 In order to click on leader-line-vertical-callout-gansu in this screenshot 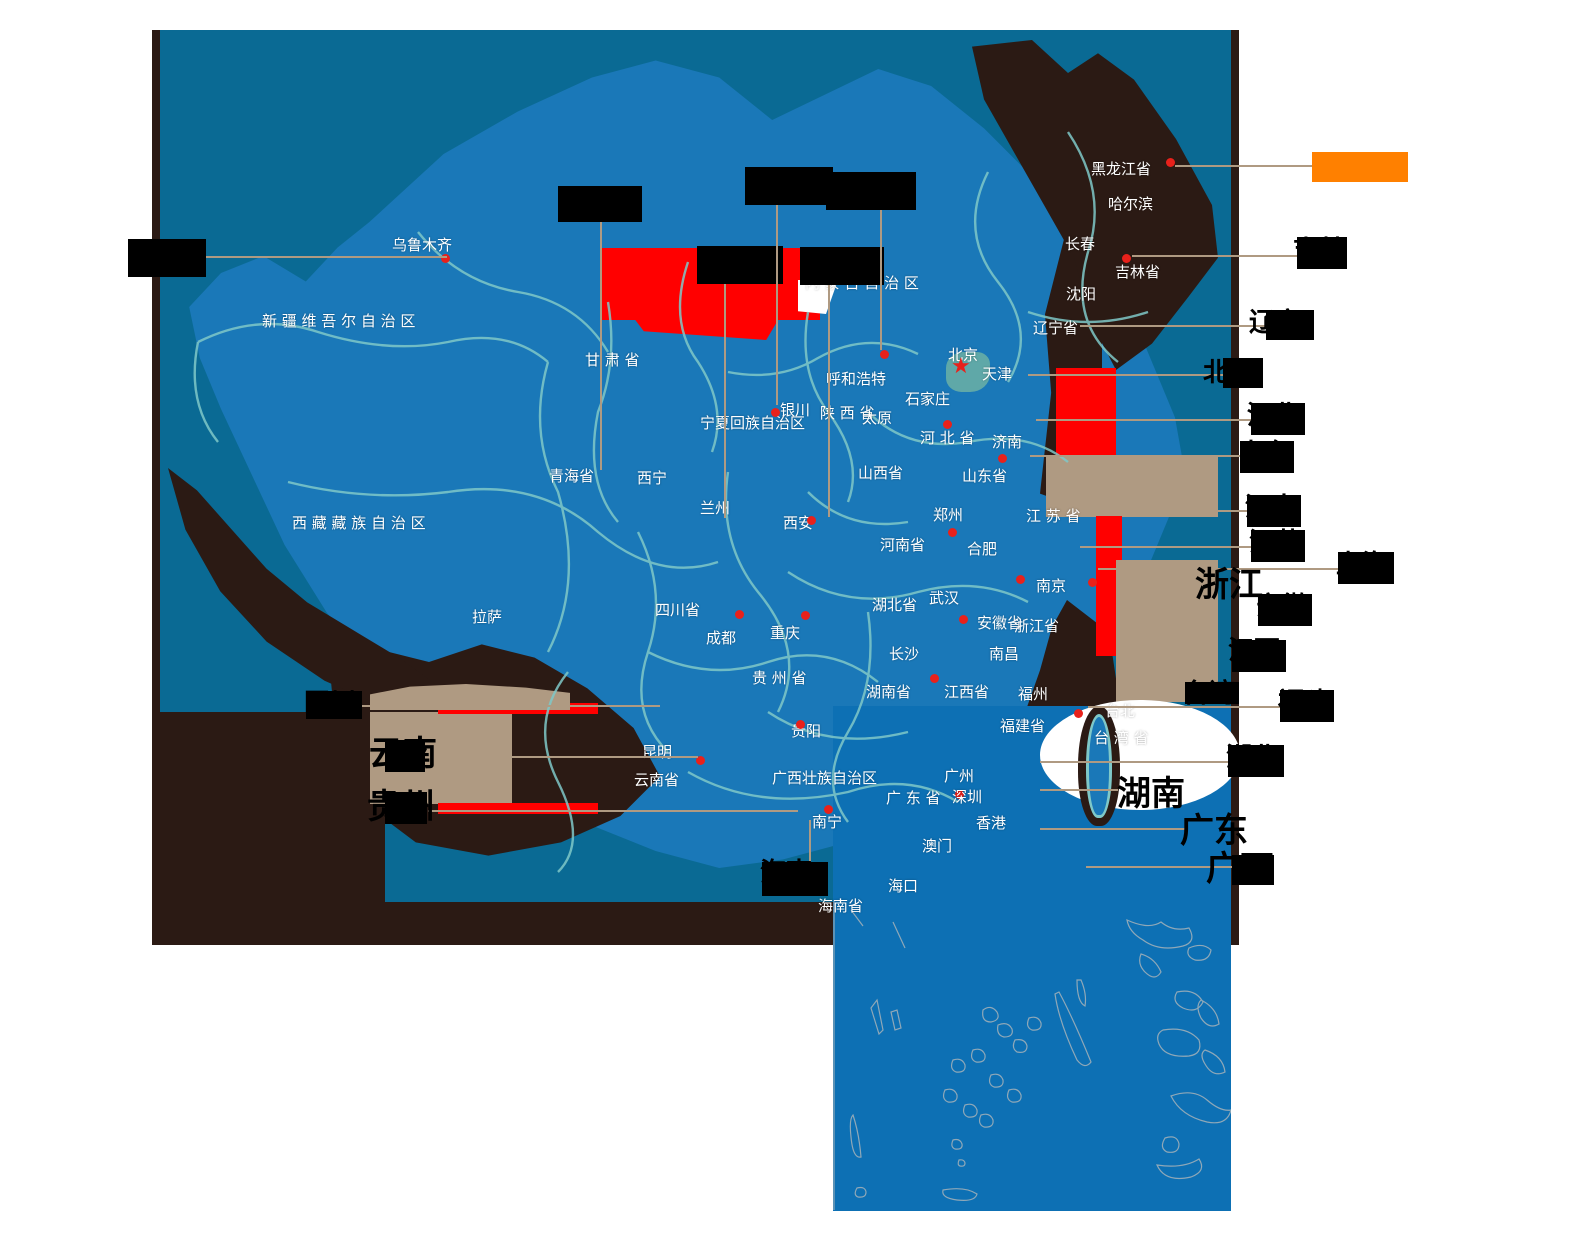, I will do `click(725, 401)`.